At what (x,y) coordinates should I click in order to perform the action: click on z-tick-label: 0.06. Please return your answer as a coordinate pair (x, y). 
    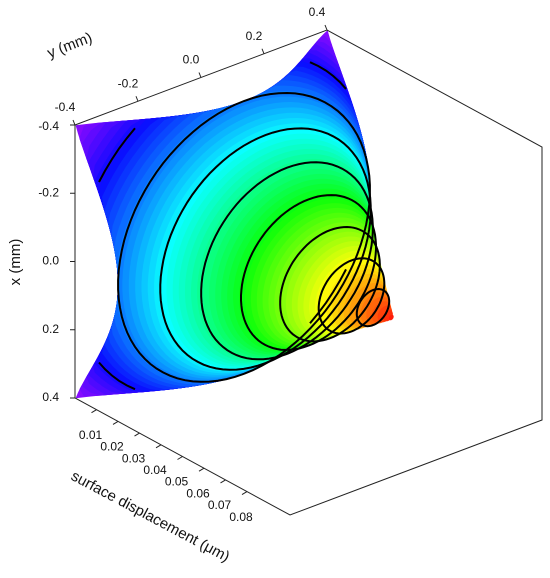
    Looking at the image, I should click on (198, 493).